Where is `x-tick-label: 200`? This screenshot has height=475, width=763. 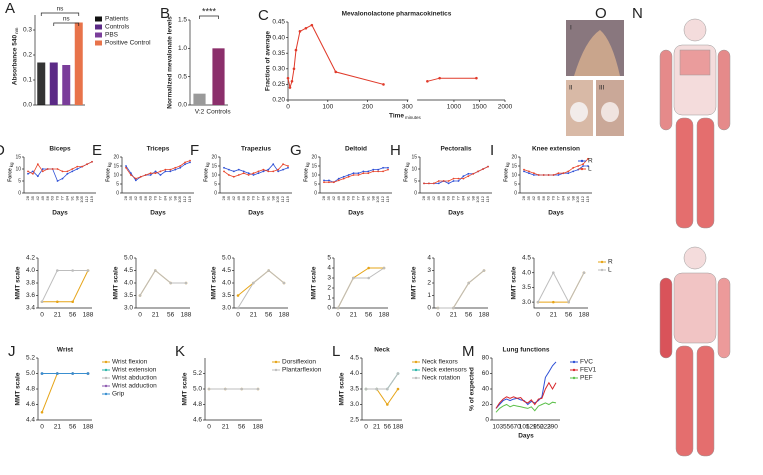
x-tick-label: 200 is located at coordinates (367, 107).